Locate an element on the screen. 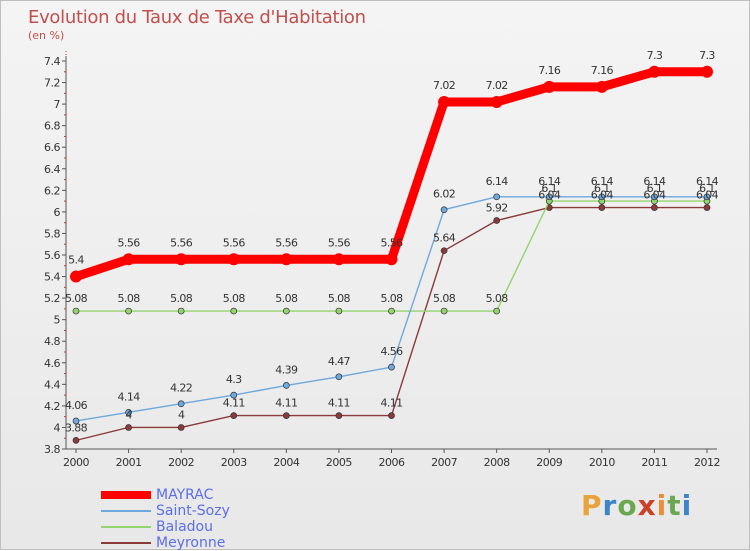 Image resolution: width=750 pixels, height=551 pixels. legend-item-meyronne: Meyronne is located at coordinates (165, 543).